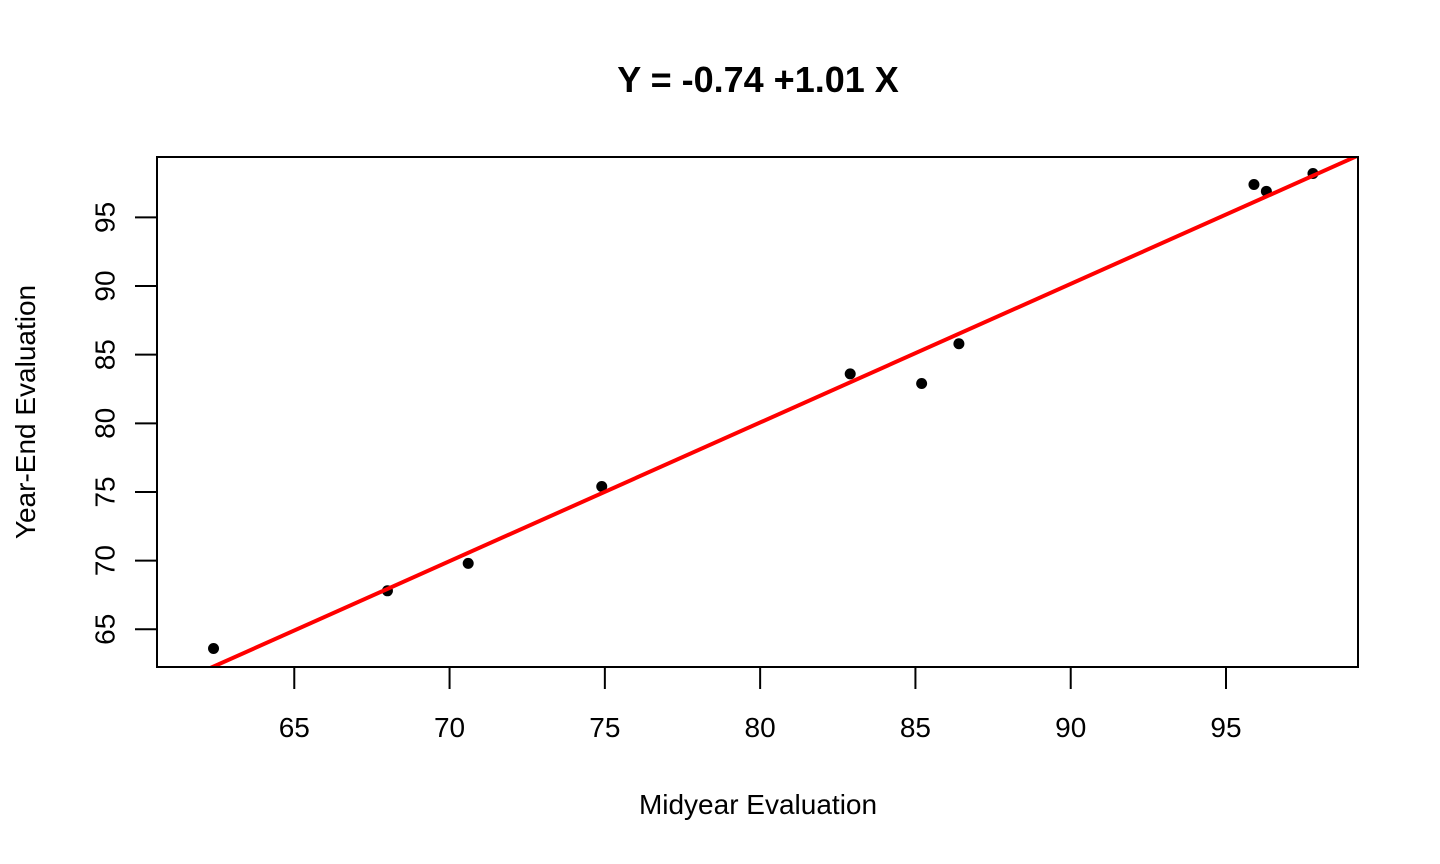 This screenshot has width=1440, height=864. I want to click on x-tick-label: 90, so click(1070, 727).